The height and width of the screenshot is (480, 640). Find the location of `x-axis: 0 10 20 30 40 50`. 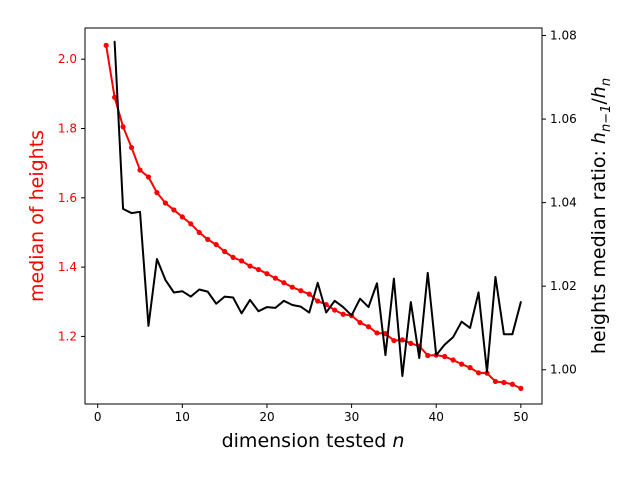

x-axis: 0 10 20 30 40 50 is located at coordinates (311, 414).